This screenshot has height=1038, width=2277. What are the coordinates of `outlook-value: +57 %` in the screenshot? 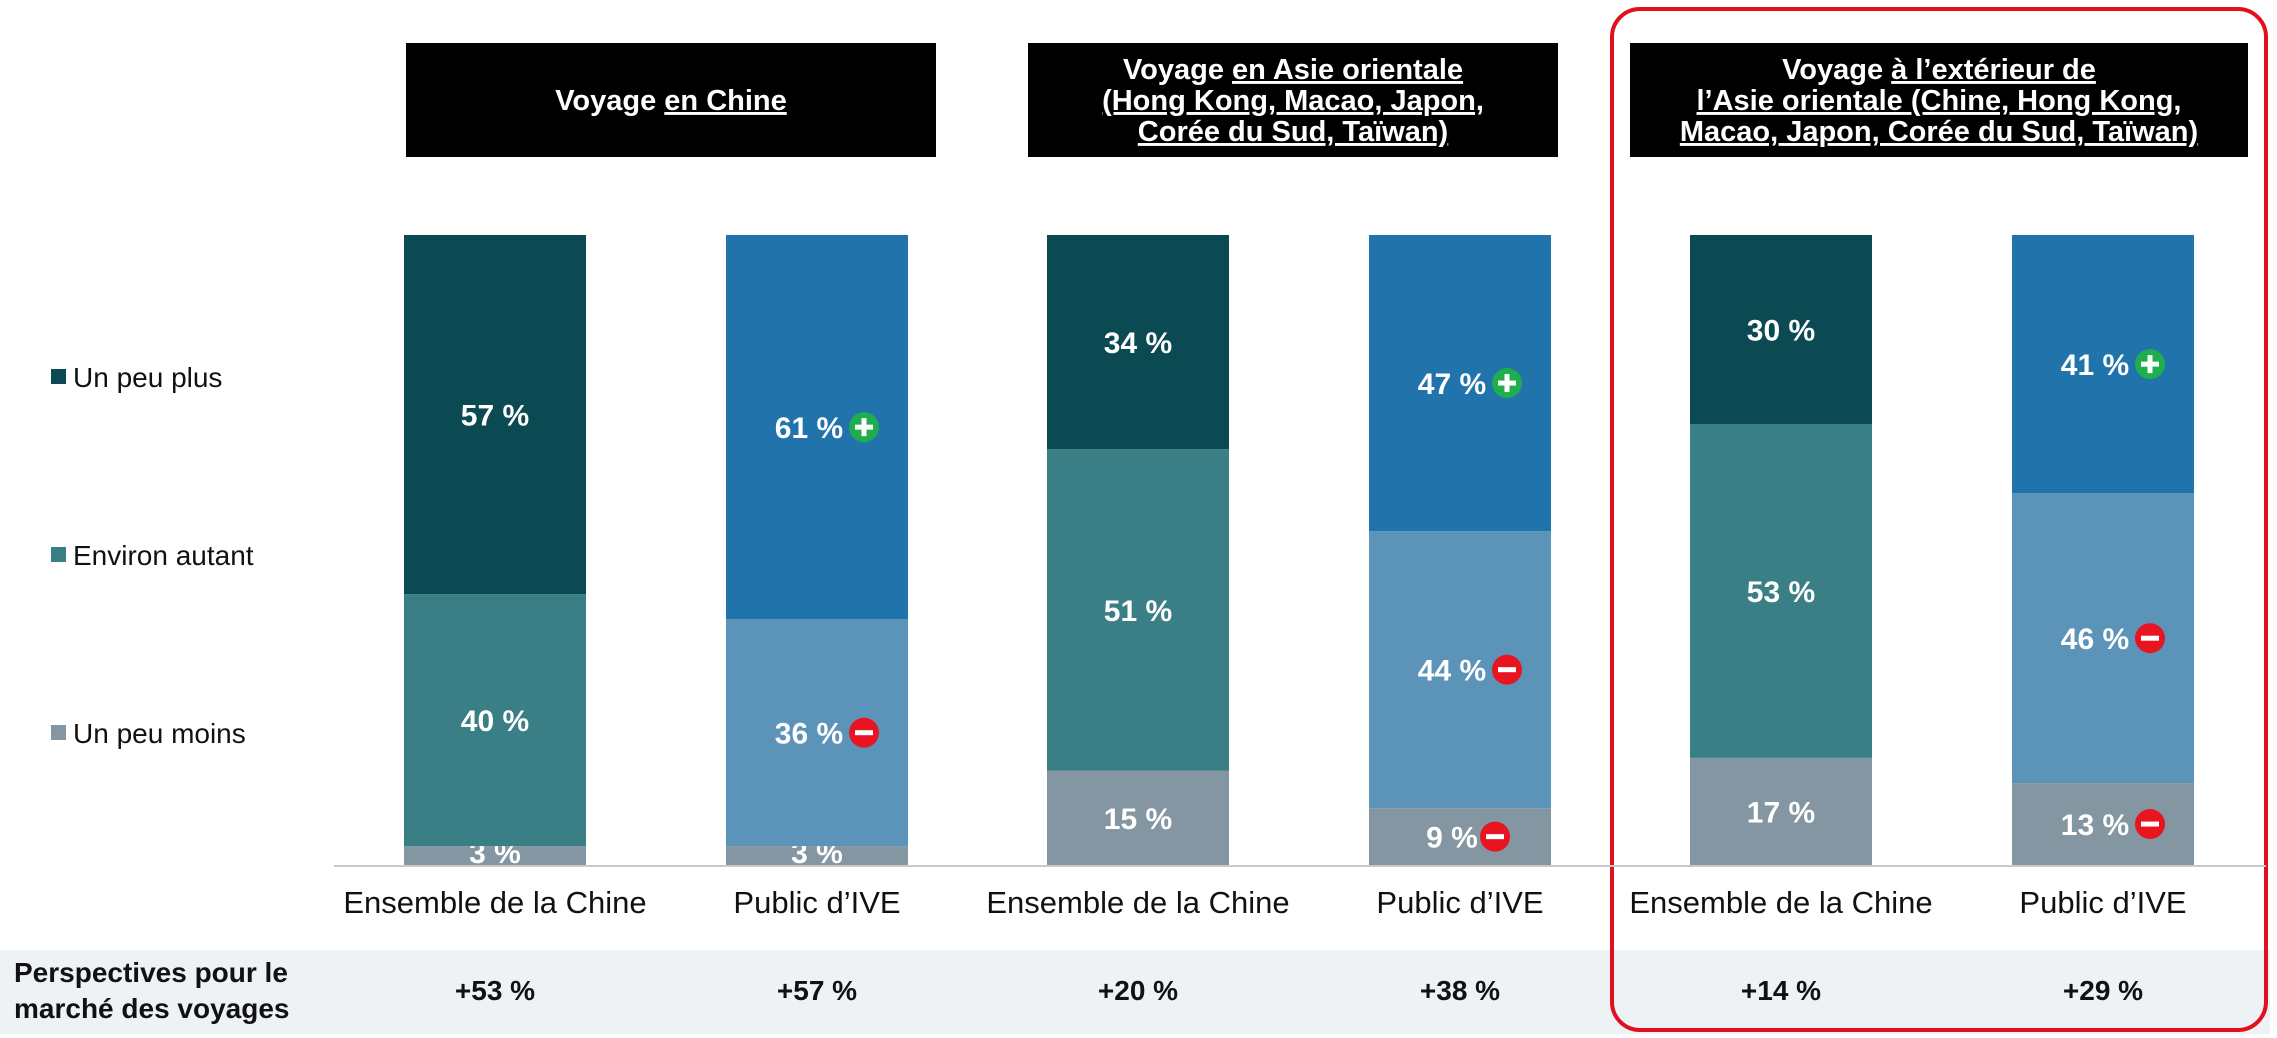 It's located at (817, 990).